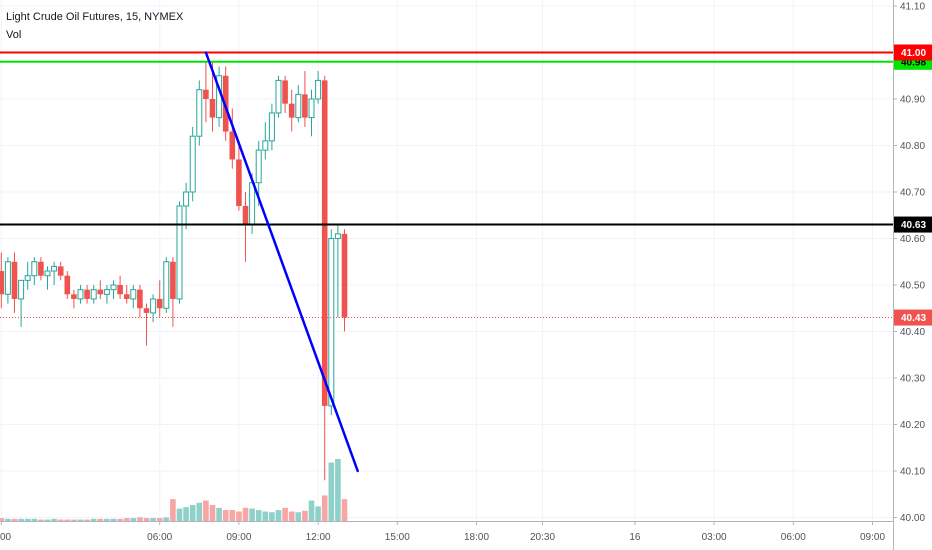 This screenshot has height=550, width=932. Describe the element at coordinates (913, 62) in the screenshot. I see `green-line-tag-label: 40.98` at that location.